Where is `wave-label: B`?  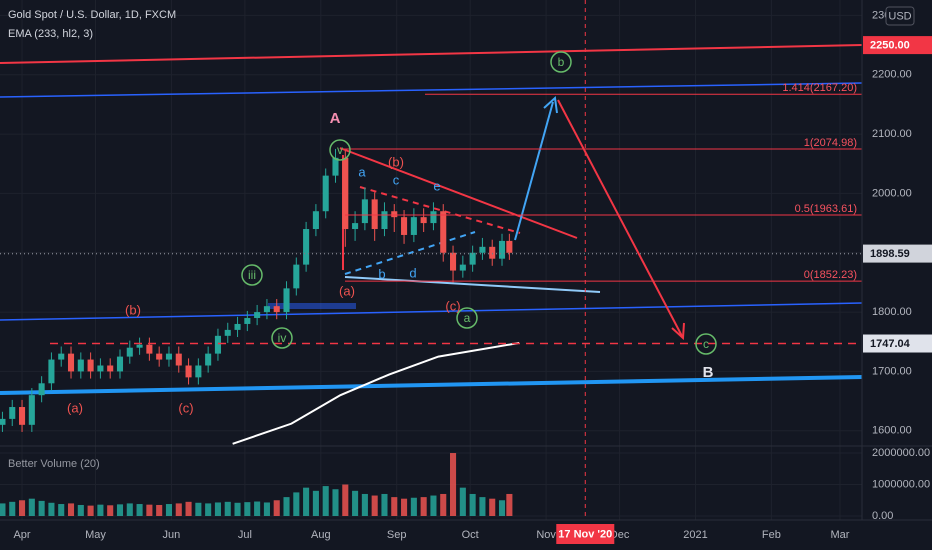
wave-label: B is located at coordinates (708, 372).